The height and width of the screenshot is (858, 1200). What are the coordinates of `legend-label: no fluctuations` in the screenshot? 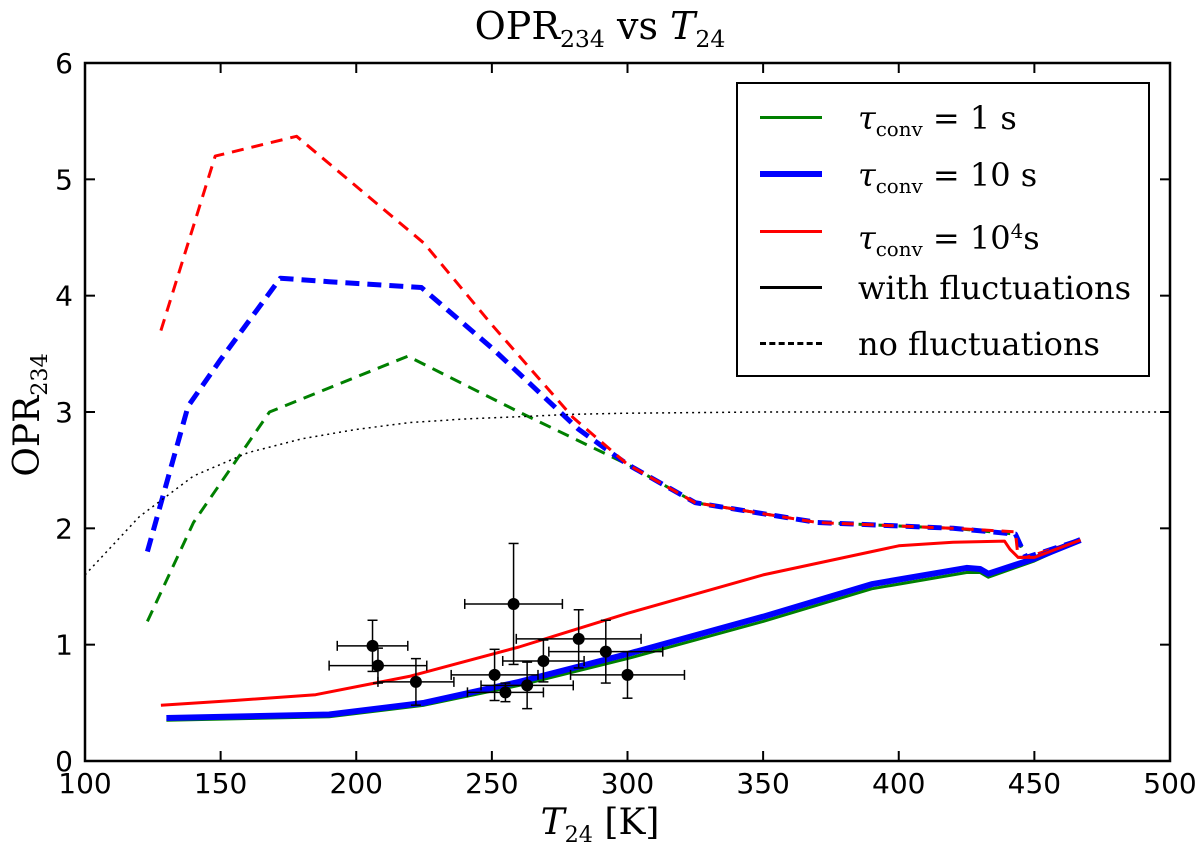 It's located at (979, 344).